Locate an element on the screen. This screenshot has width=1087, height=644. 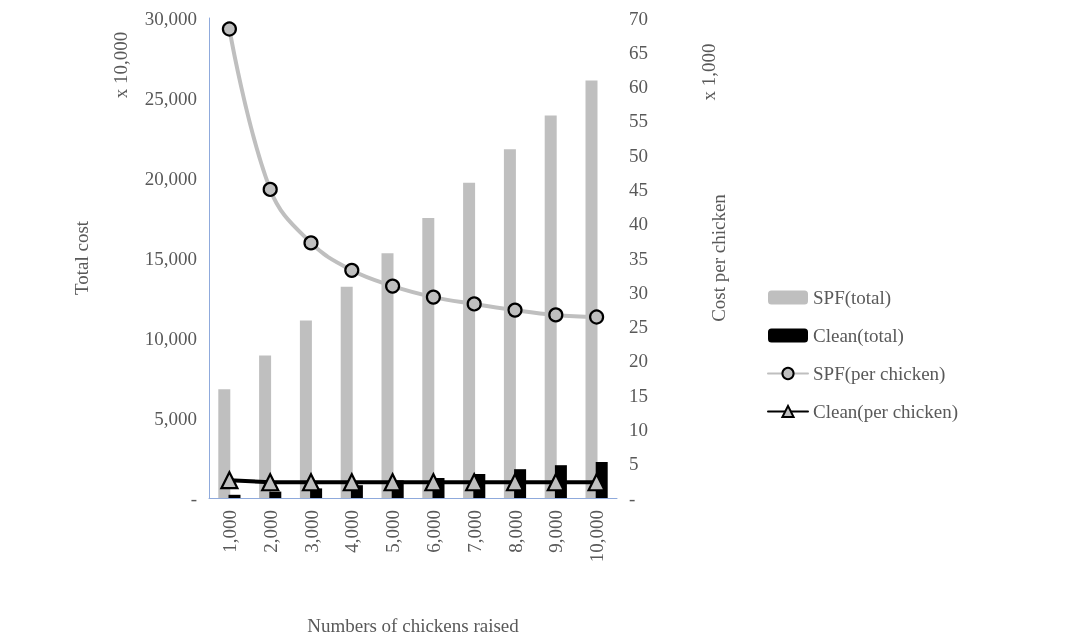
y-tick-label: 30,000 is located at coordinates (170, 18).